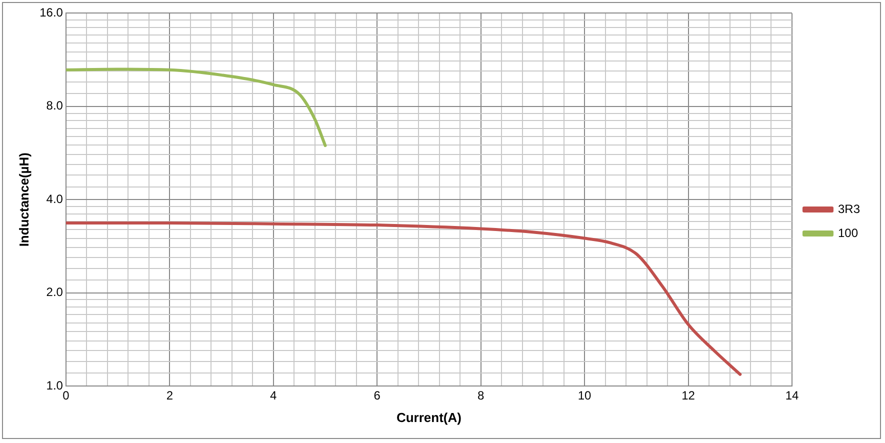 The image size is (885, 443). What do you see at coordinates (24, 199) in the screenshot?
I see `y-axis-title: Inductance(µH)` at bounding box center [24, 199].